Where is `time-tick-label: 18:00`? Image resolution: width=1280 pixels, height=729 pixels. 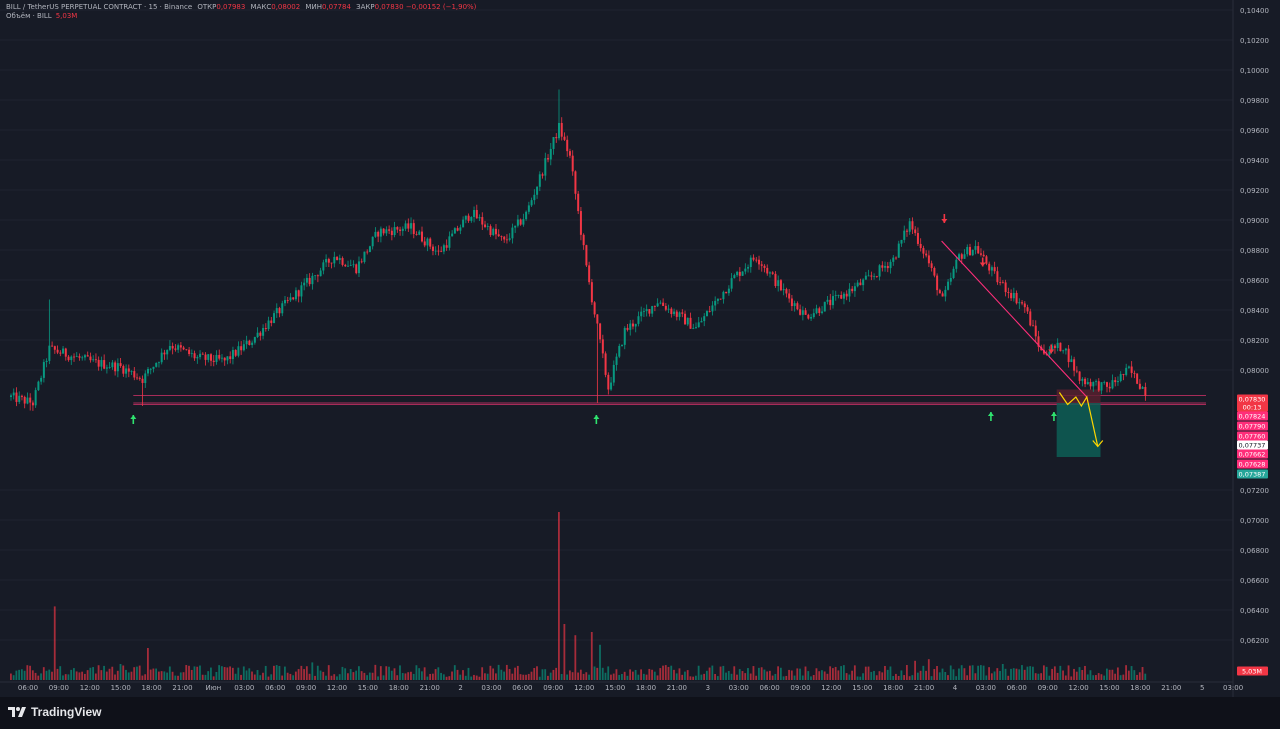 time-tick-label: 18:00 is located at coordinates (152, 688).